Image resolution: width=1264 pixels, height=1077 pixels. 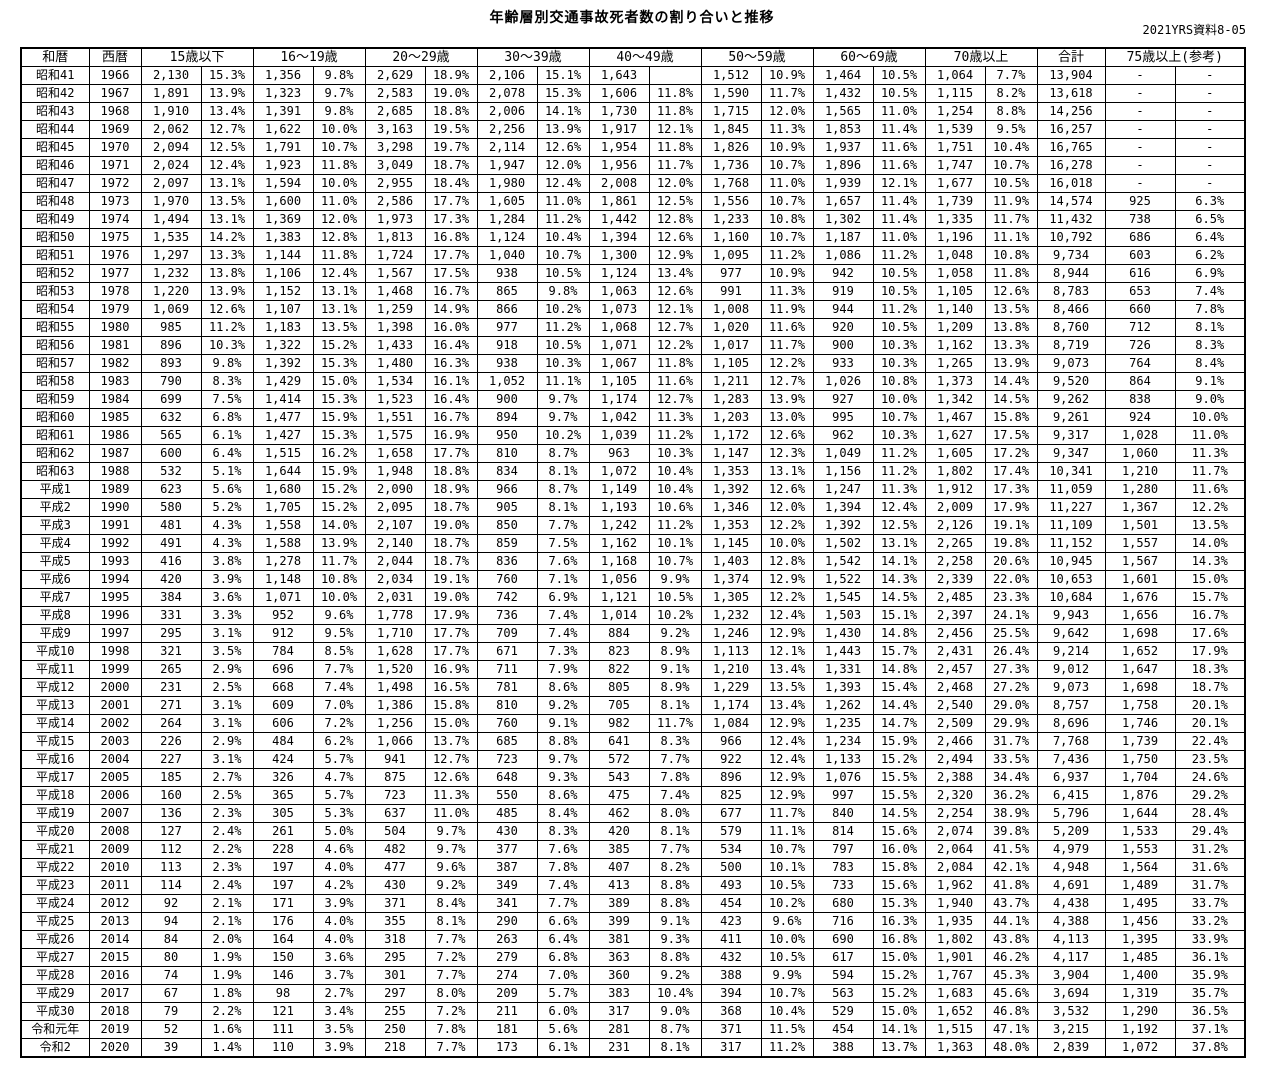 I want to click on percent-cell: 15.3%, so click(x=227, y=75).